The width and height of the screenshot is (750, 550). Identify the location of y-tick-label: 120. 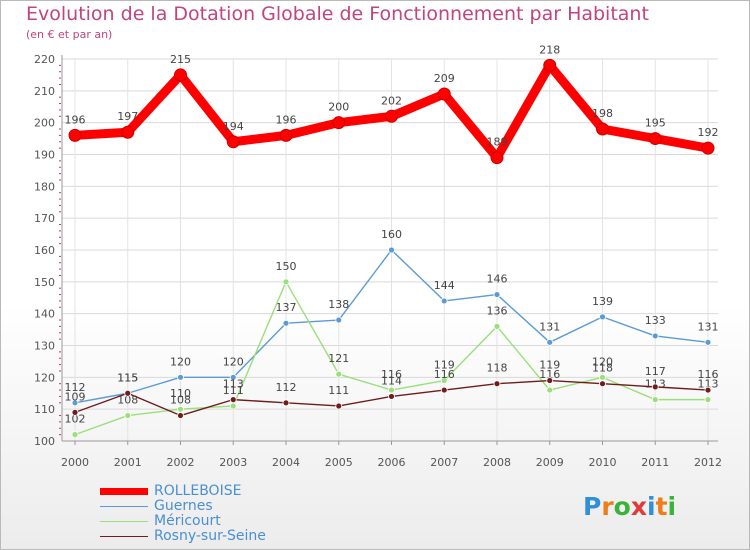
(44, 377).